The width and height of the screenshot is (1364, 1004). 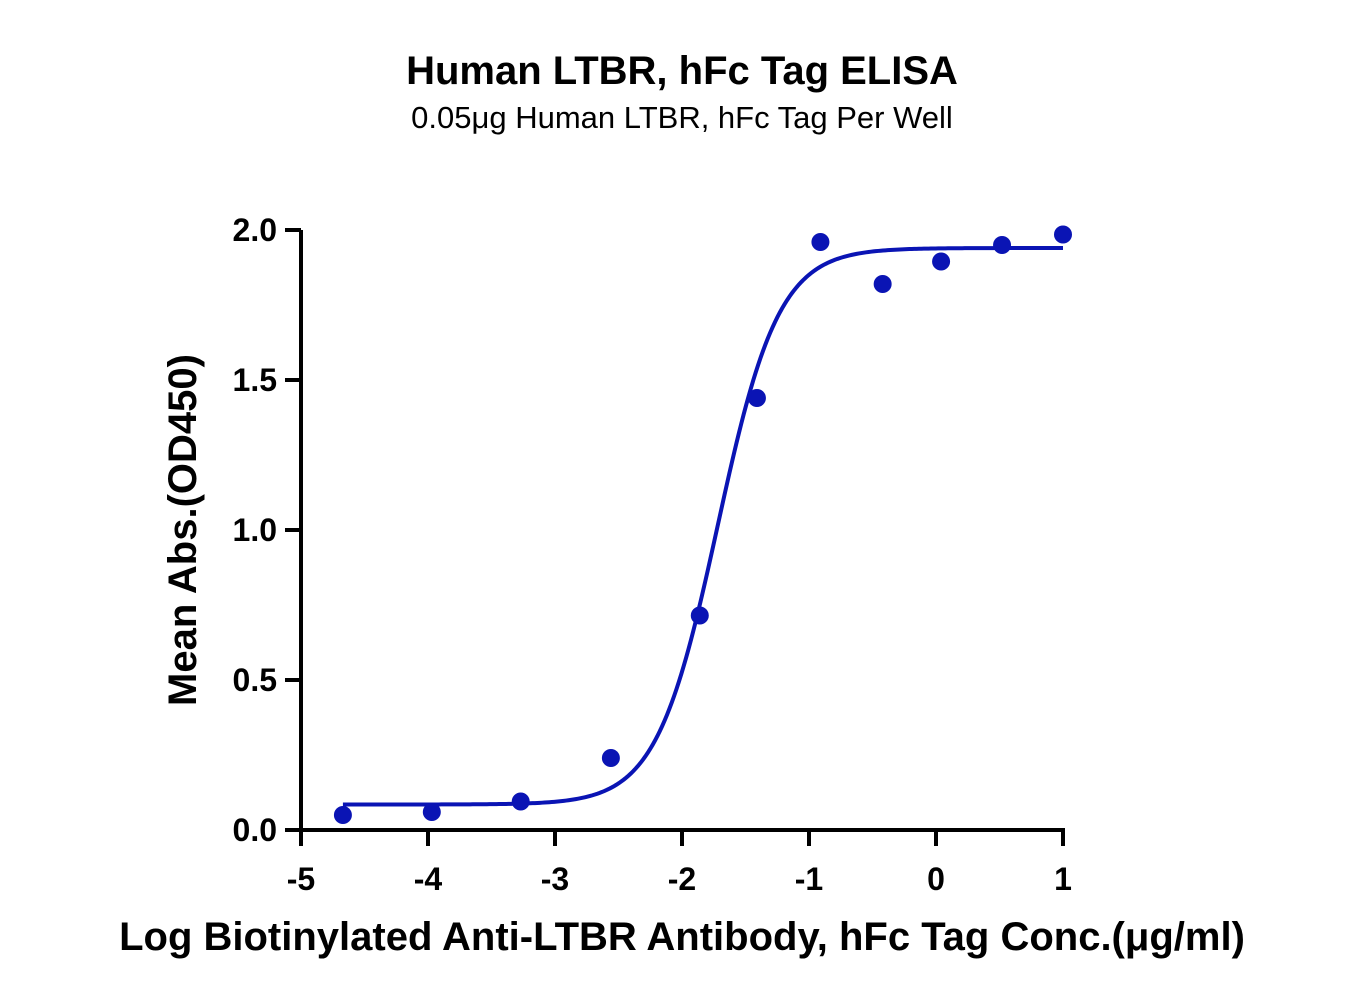 I want to click on x-tick-label: 1, so click(x=1063, y=879).